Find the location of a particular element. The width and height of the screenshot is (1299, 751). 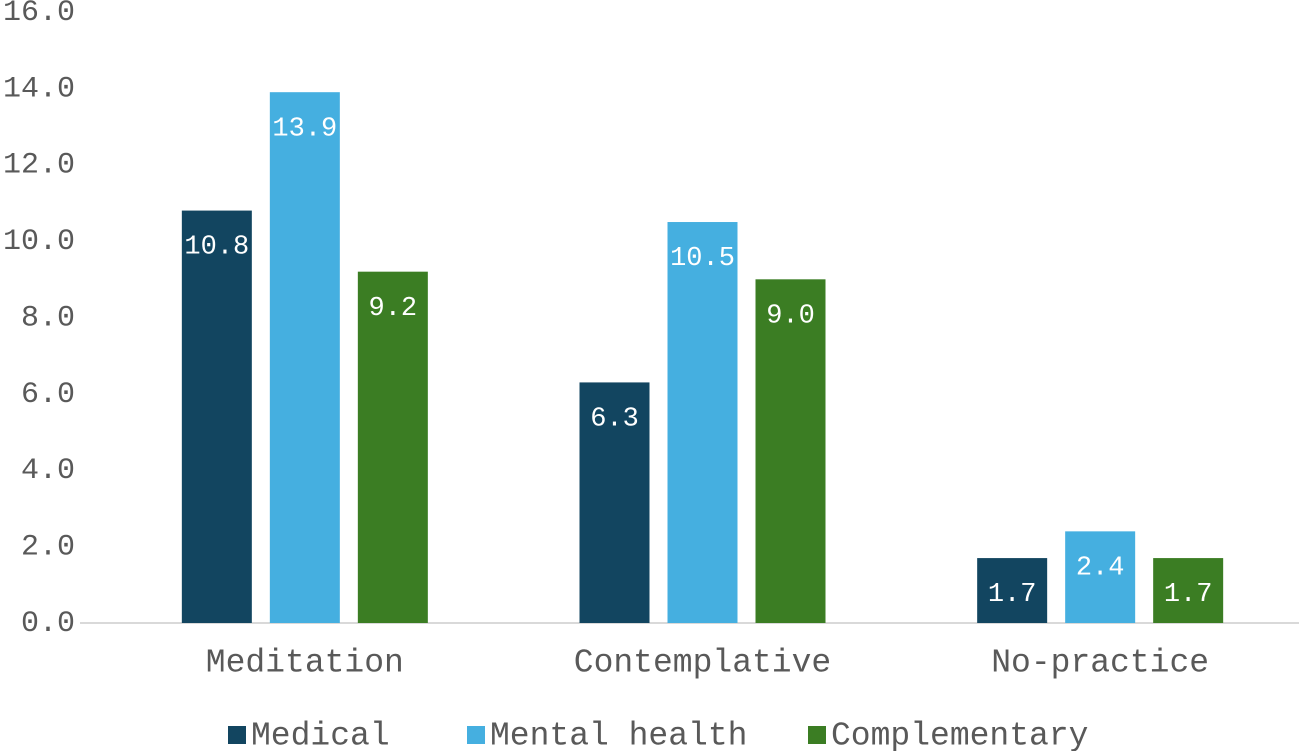

y-tick-label: 0.0 is located at coordinates (48, 624).